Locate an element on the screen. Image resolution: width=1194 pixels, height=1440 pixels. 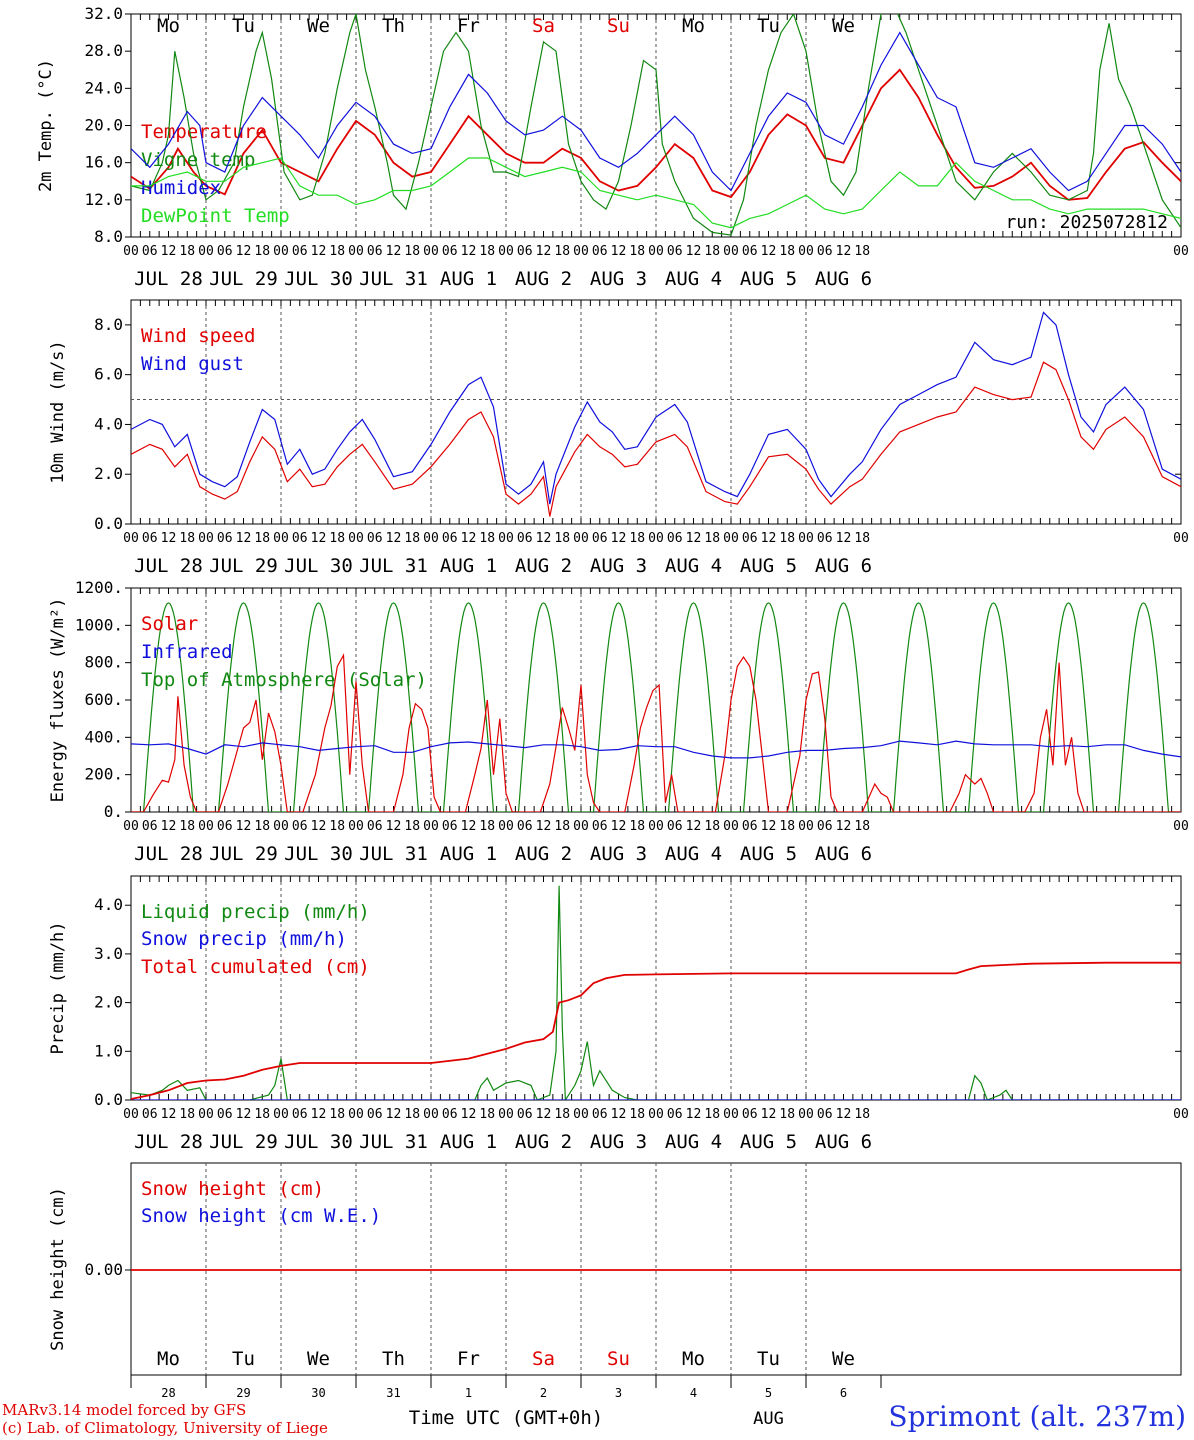
legend-entry: Temperature is located at coordinates (204, 132).